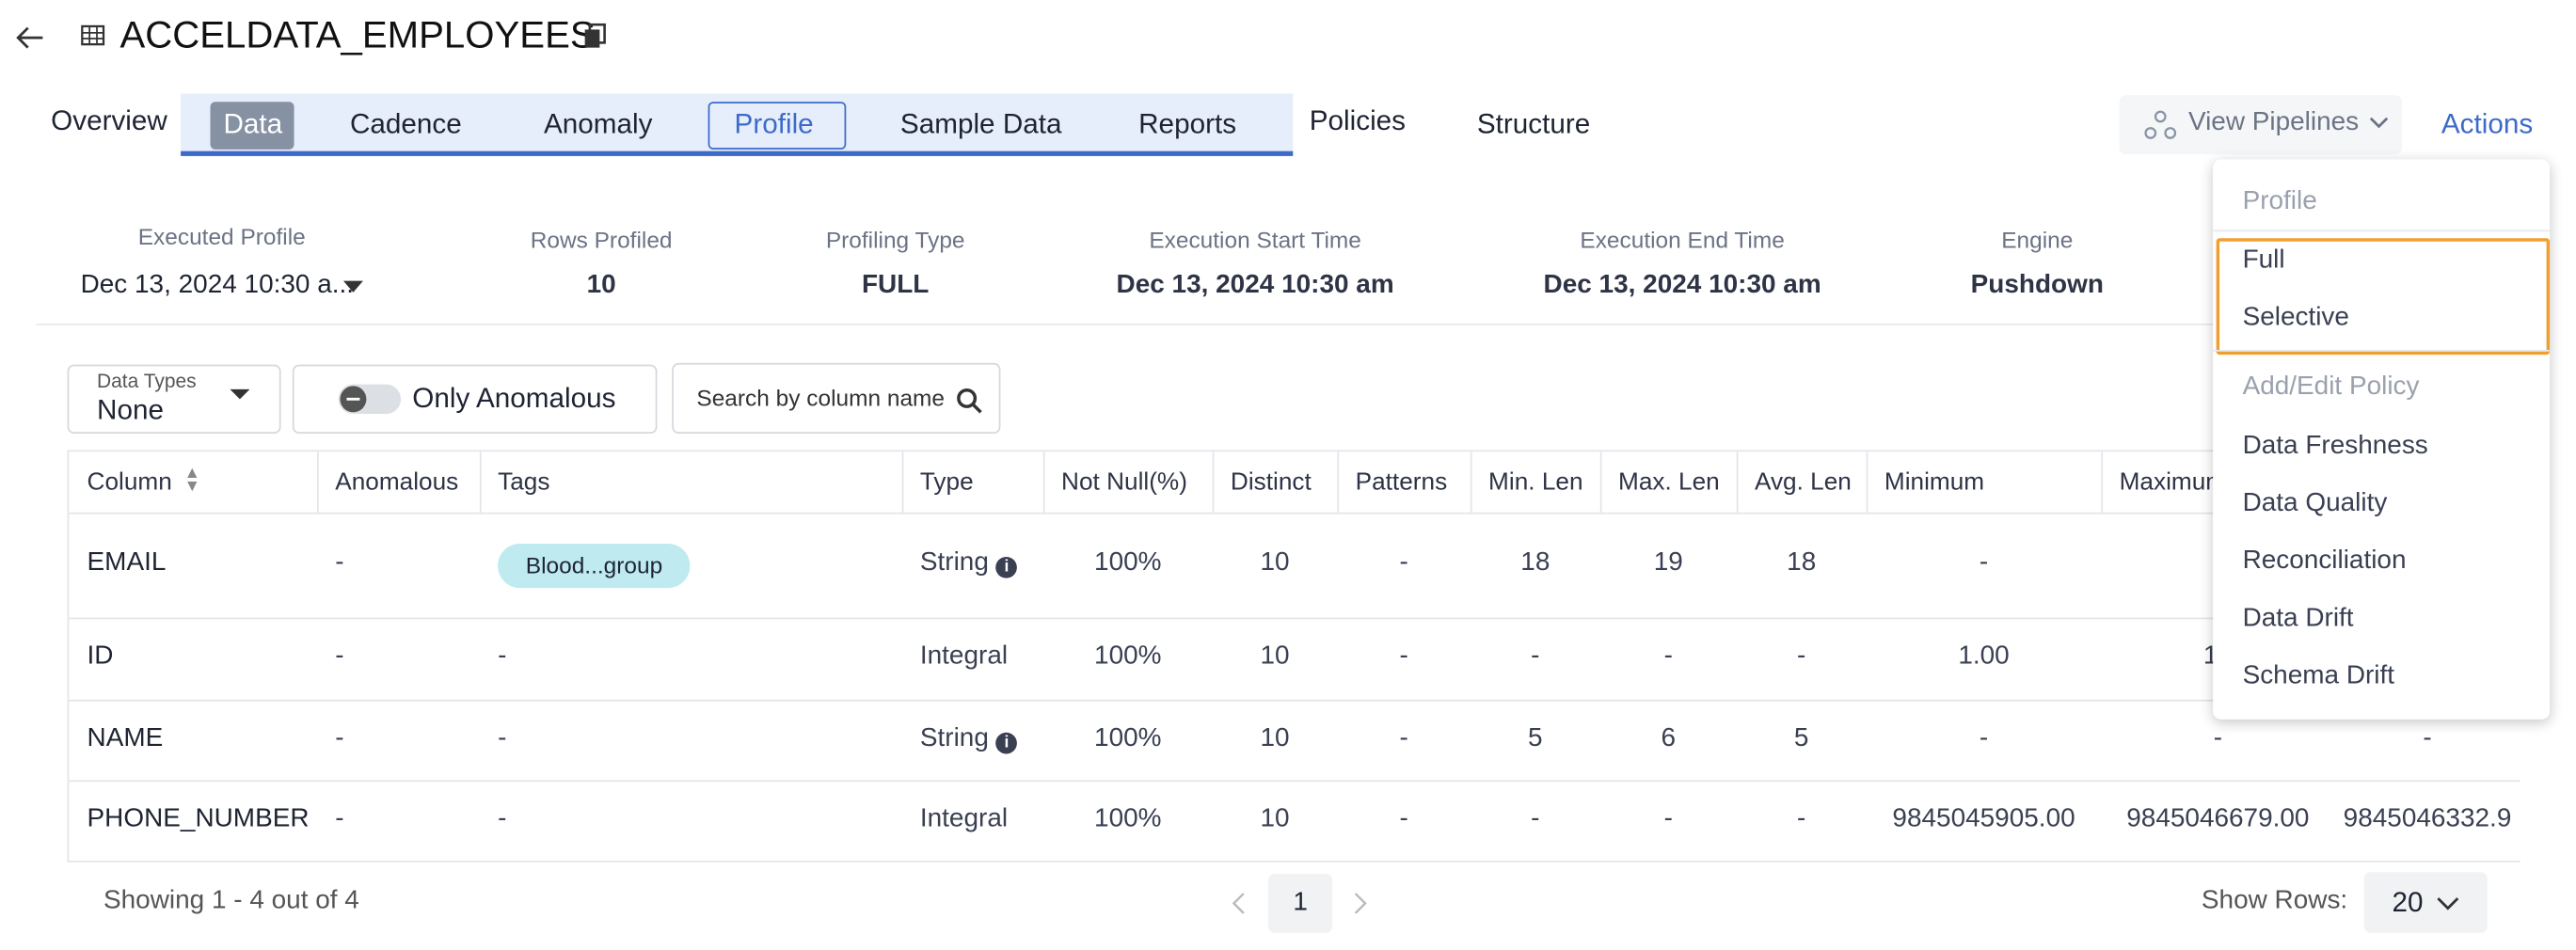 This screenshot has width=2576, height=950. I want to click on tab: Data, so click(253, 124).